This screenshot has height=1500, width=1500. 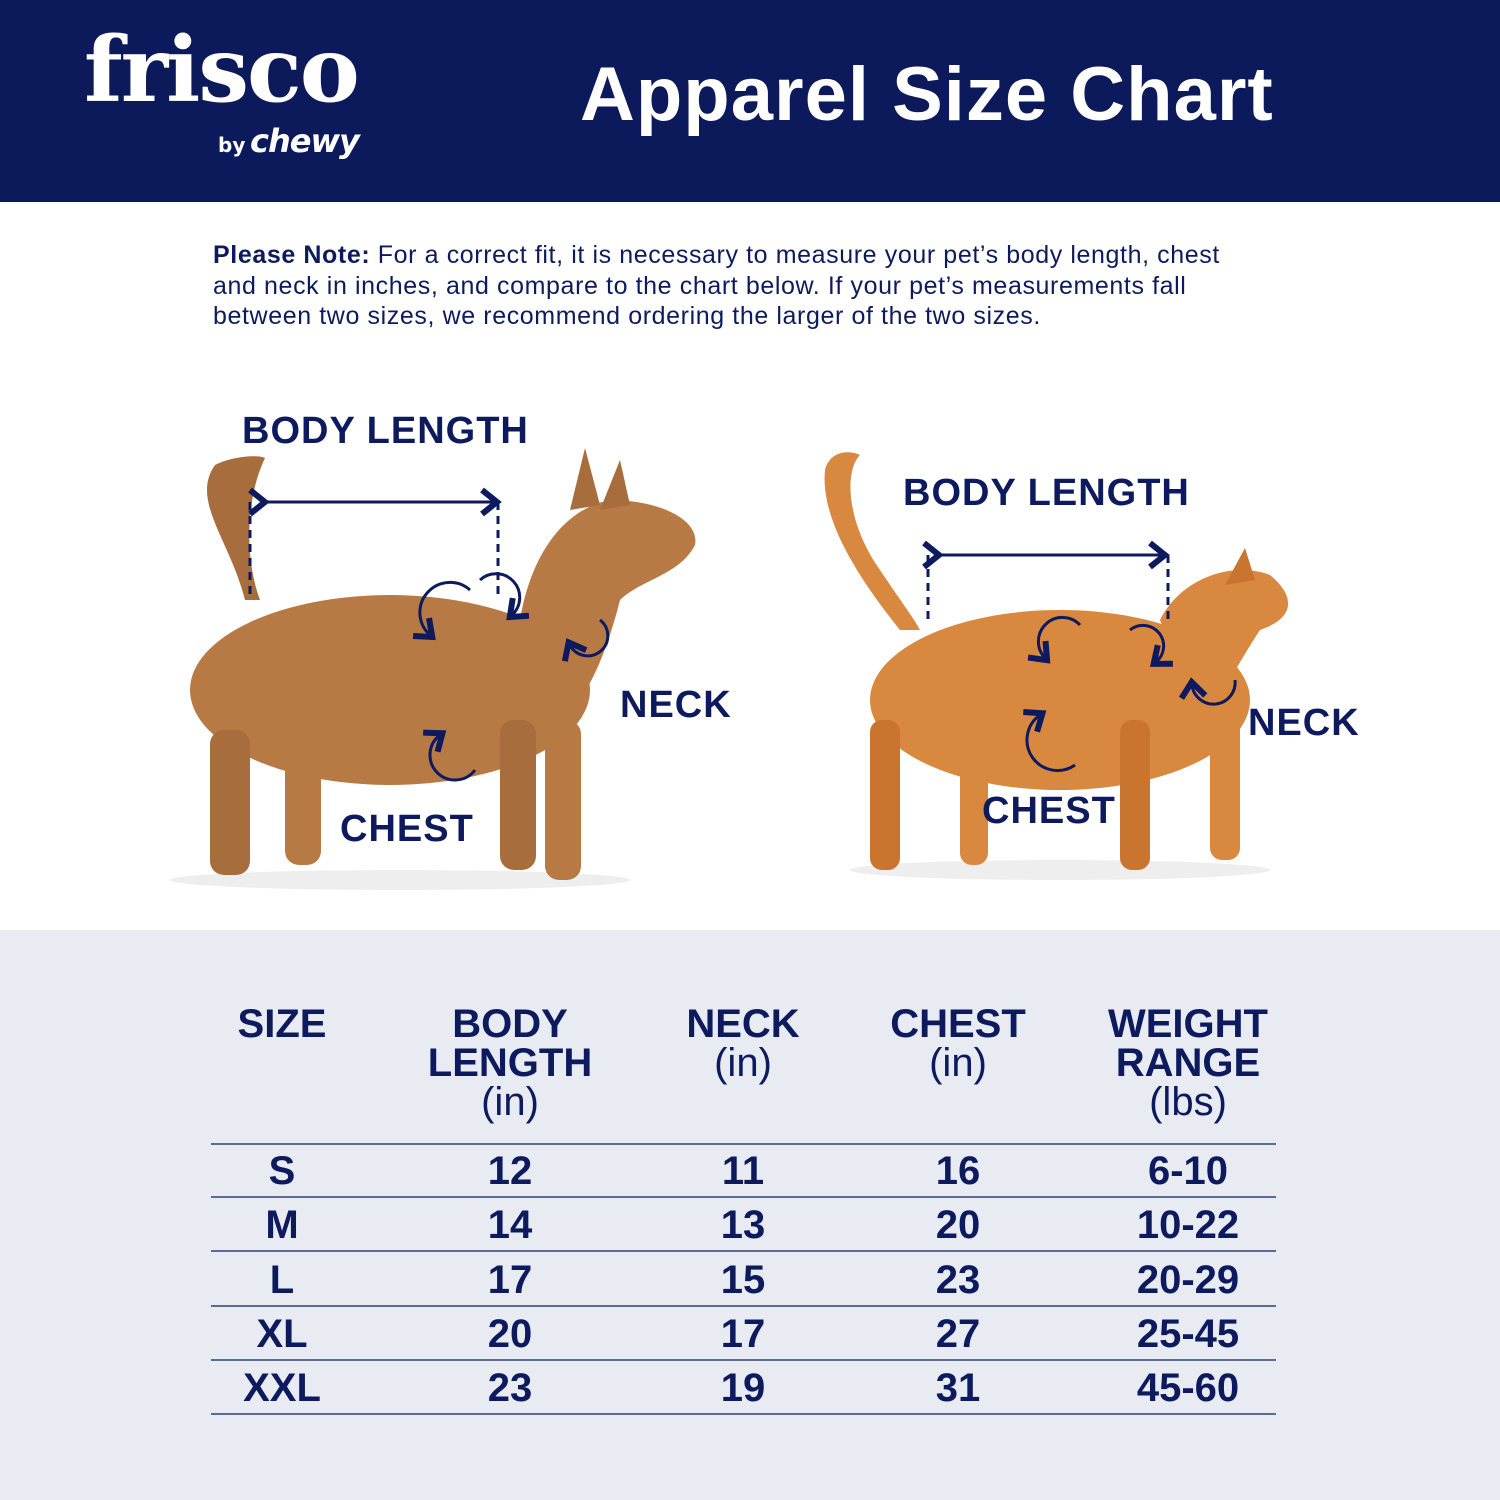 I want to click on cell-body-length: 23, so click(x=510, y=1388).